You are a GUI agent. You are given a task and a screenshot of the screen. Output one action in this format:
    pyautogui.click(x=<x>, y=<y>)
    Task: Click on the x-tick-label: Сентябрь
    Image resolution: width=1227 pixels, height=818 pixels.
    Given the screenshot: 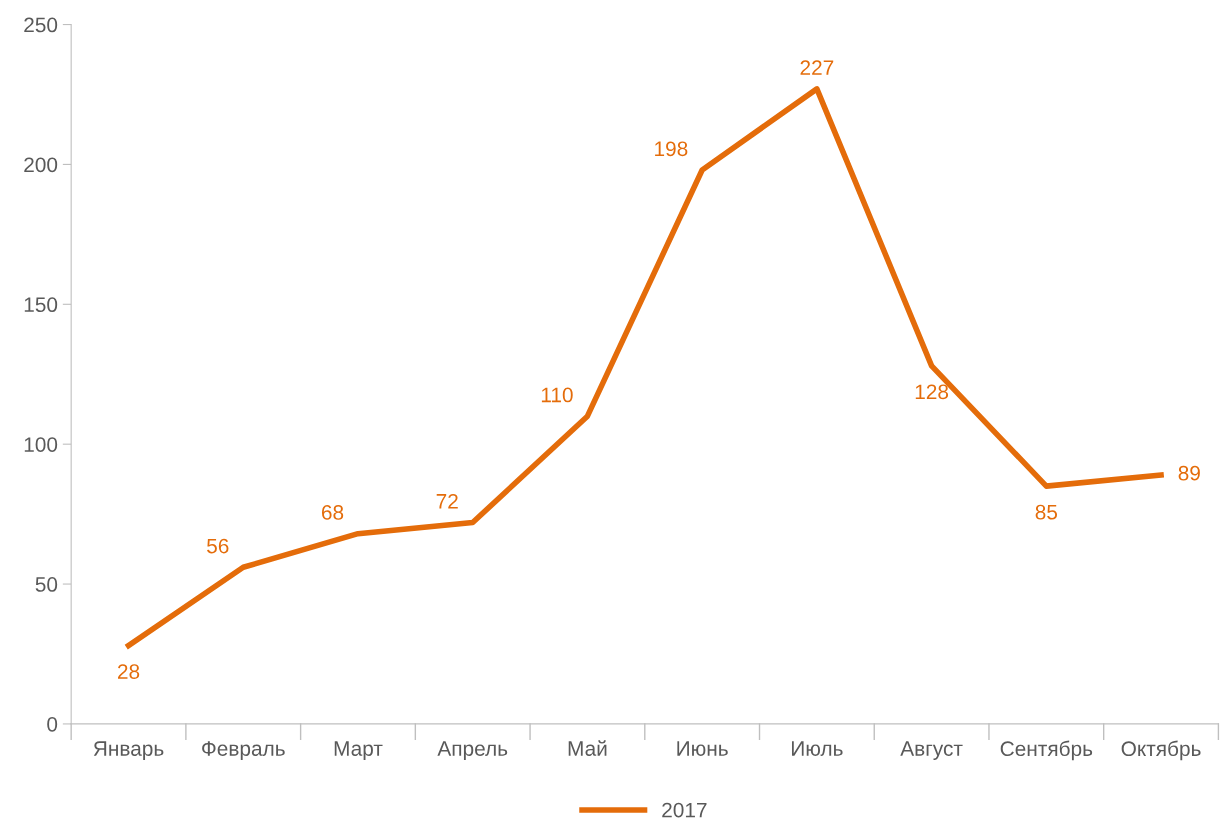 What is the action you would take?
    pyautogui.click(x=1046, y=750)
    